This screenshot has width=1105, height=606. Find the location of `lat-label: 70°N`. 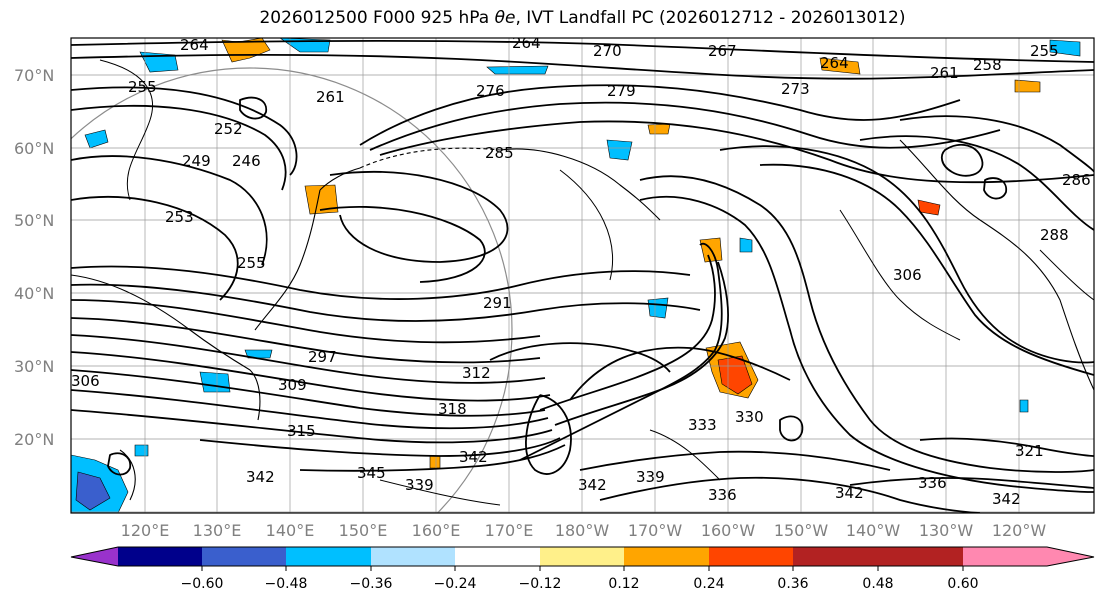

lat-label: 70°N is located at coordinates (34, 75).